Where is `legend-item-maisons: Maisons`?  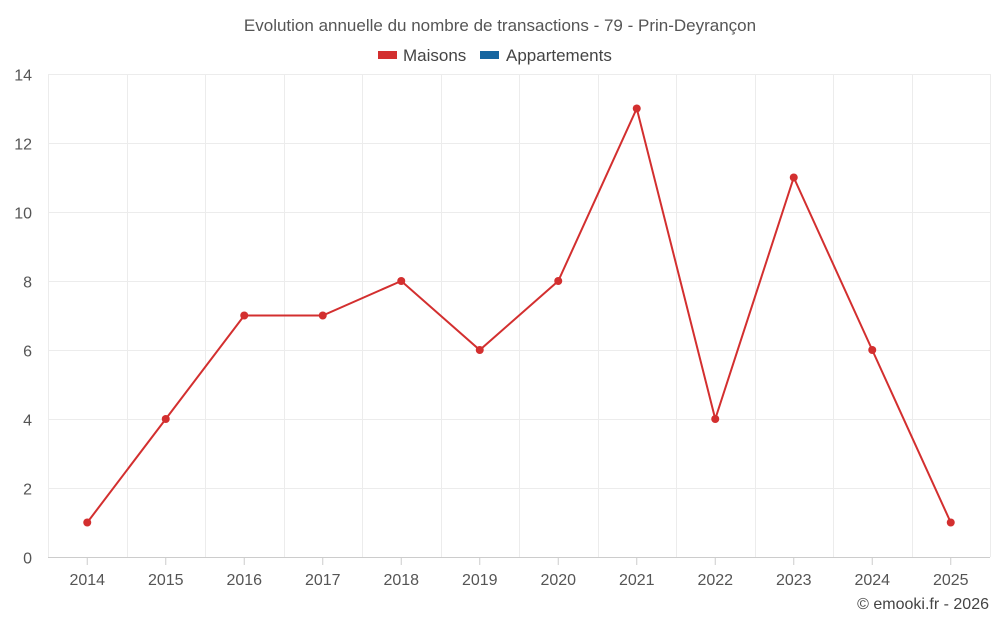
legend-item-maisons: Maisons is located at coordinates (422, 55).